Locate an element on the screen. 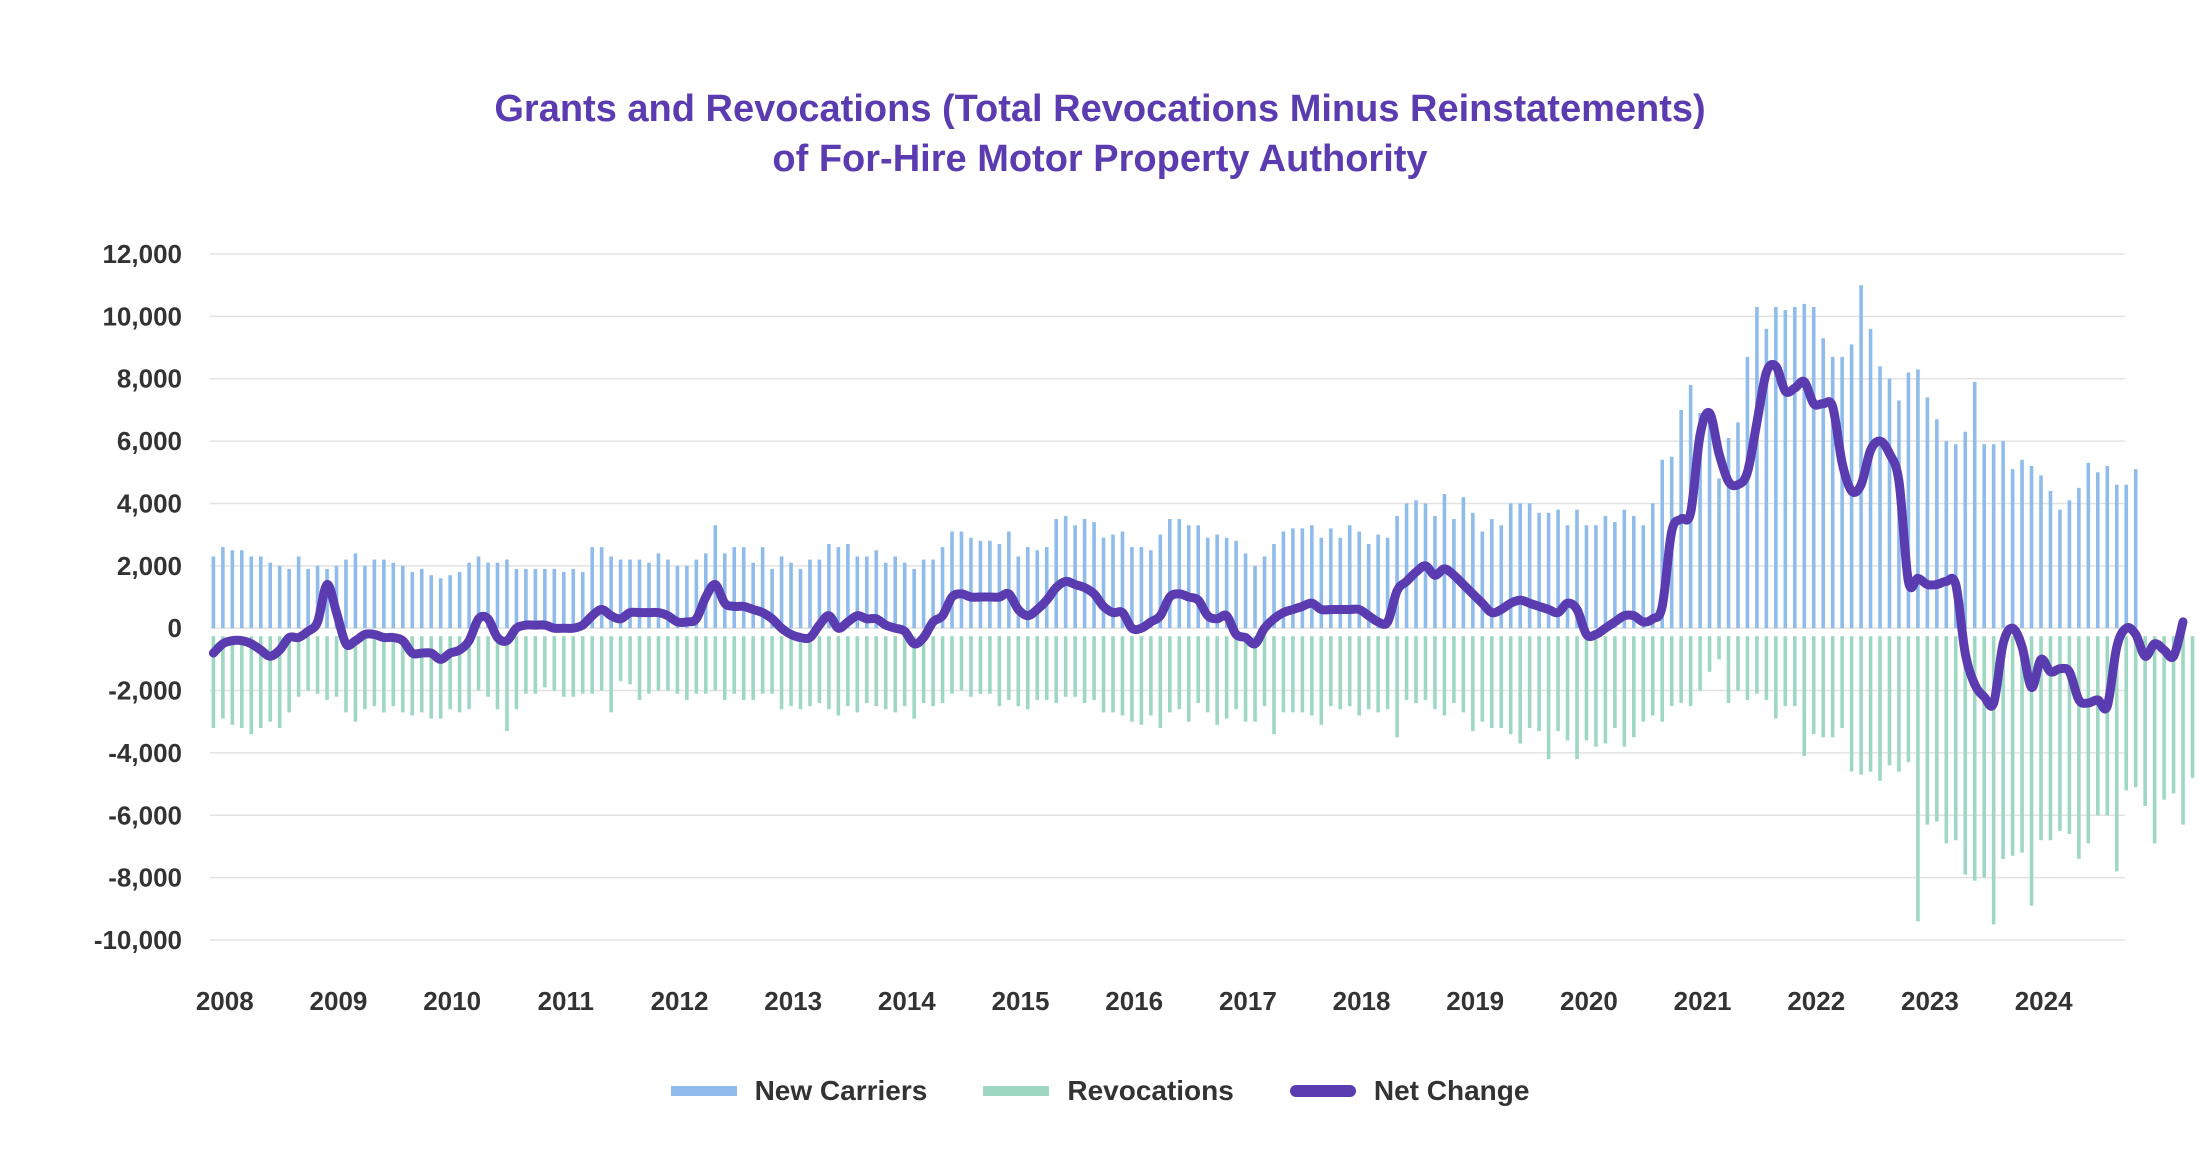  y-tick-label: 4,000 is located at coordinates (149, 503).